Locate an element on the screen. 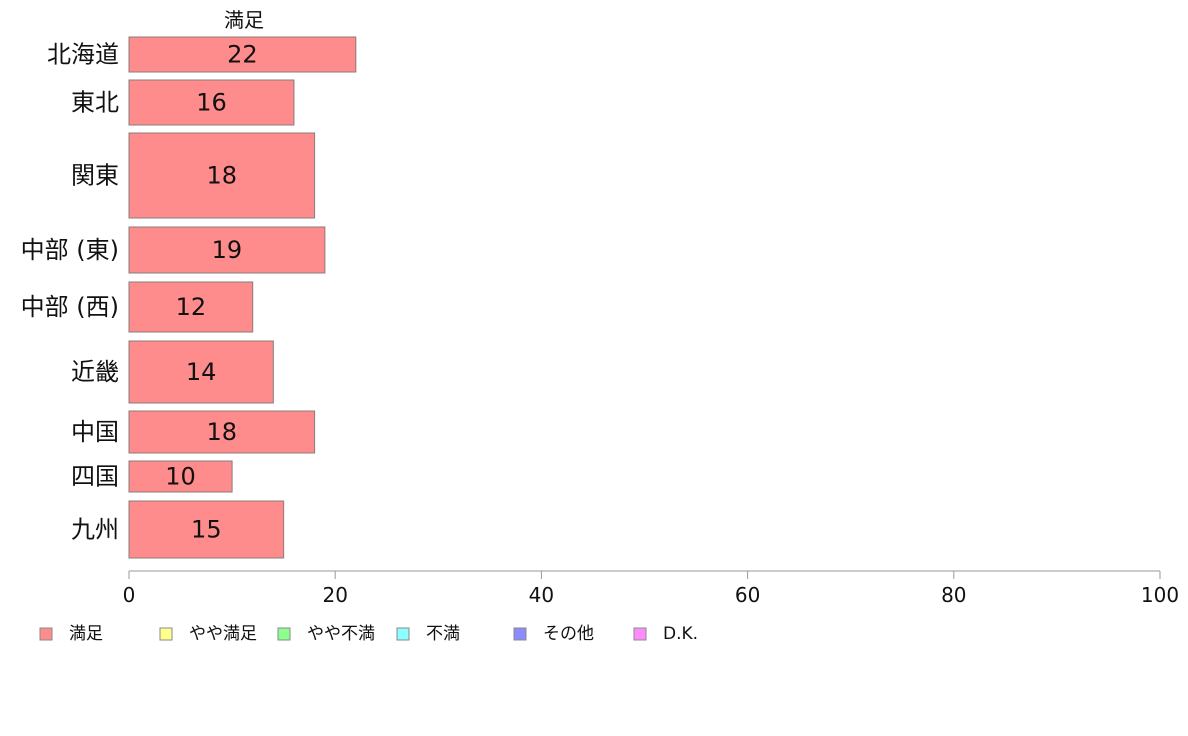  legend-label: やや不満 is located at coordinates (341, 634).